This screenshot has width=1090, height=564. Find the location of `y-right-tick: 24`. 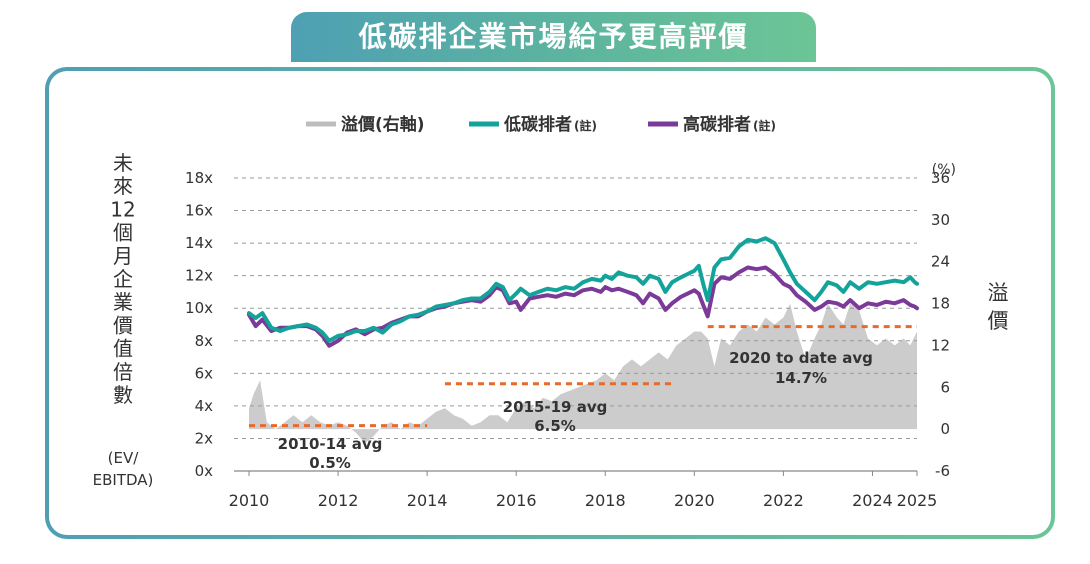

y-right-tick: 24 is located at coordinates (940, 262).